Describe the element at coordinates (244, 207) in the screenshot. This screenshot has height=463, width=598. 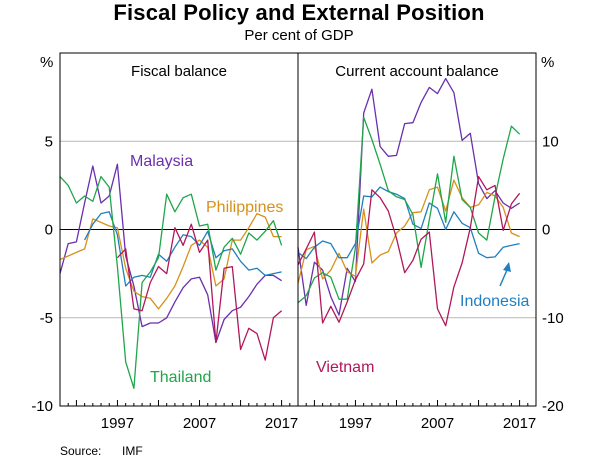
I see `series-label-philippines: Philippines` at that location.